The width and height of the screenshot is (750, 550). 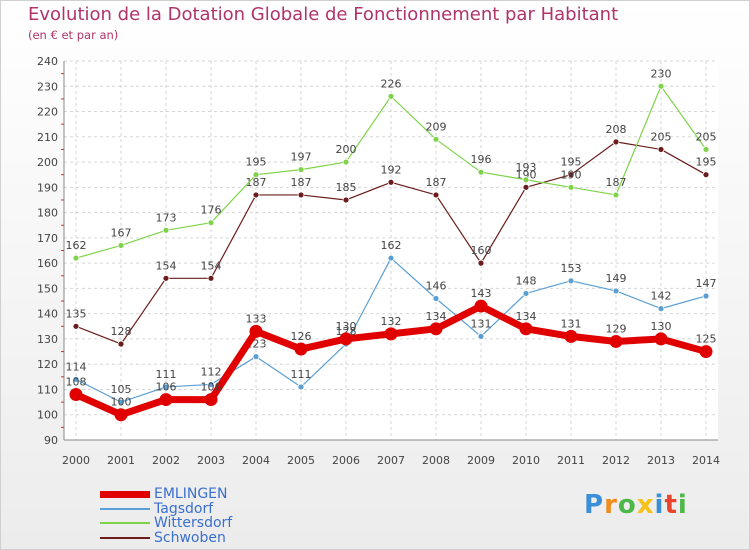 I want to click on data-label-schwoben: 185, so click(x=346, y=187).